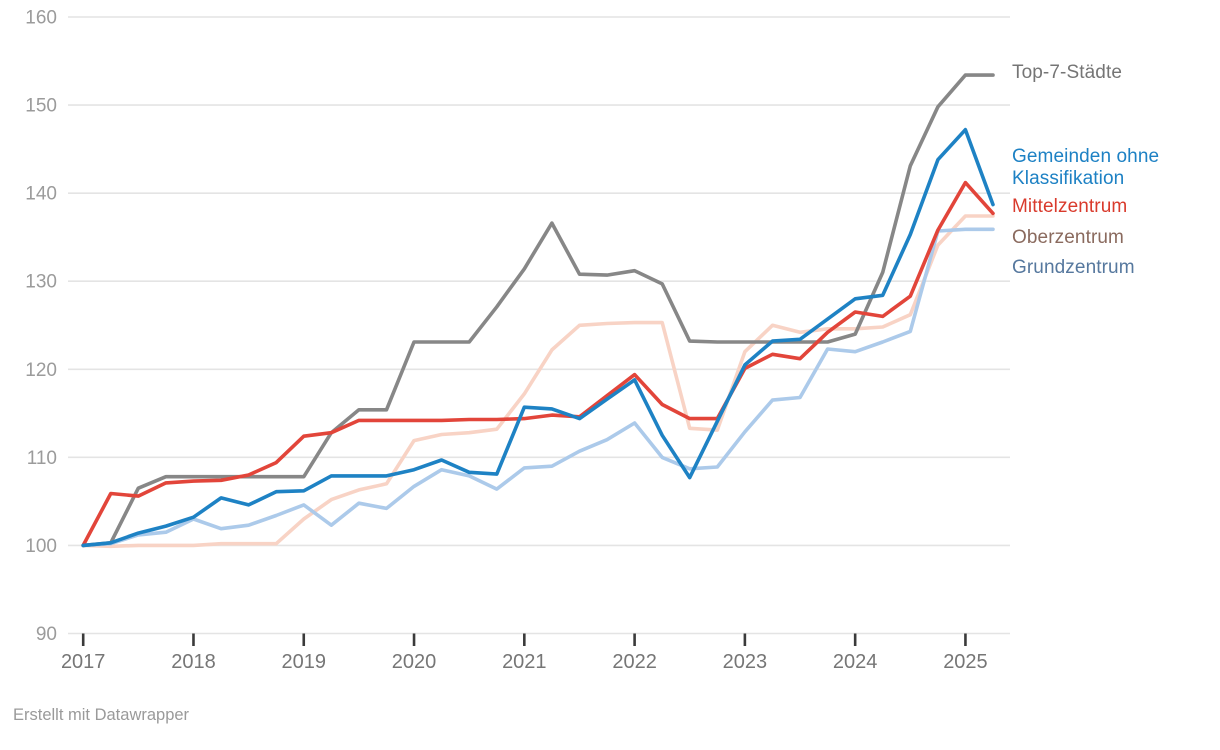 Image resolution: width=1220 pixels, height=750 pixels. Describe the element at coordinates (41, 18) in the screenshot. I see `y-axis-label-160: 160` at that location.